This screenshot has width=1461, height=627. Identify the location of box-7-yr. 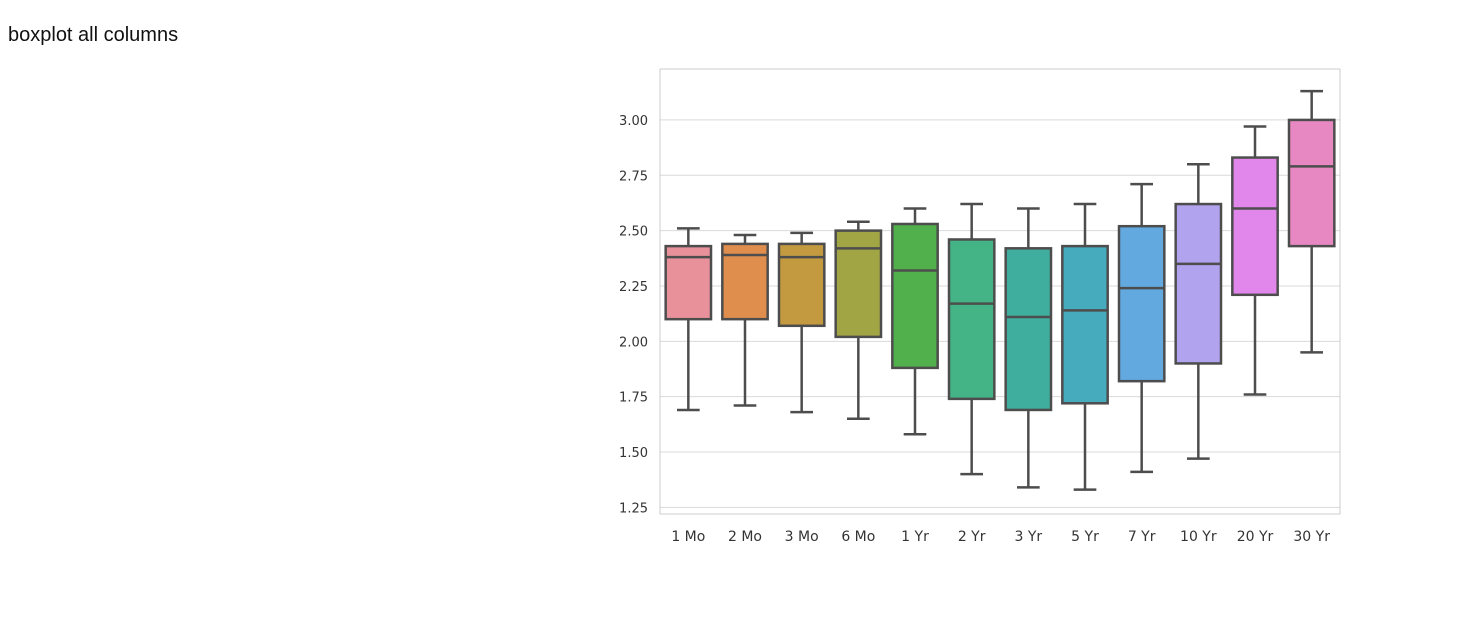
(1141, 303).